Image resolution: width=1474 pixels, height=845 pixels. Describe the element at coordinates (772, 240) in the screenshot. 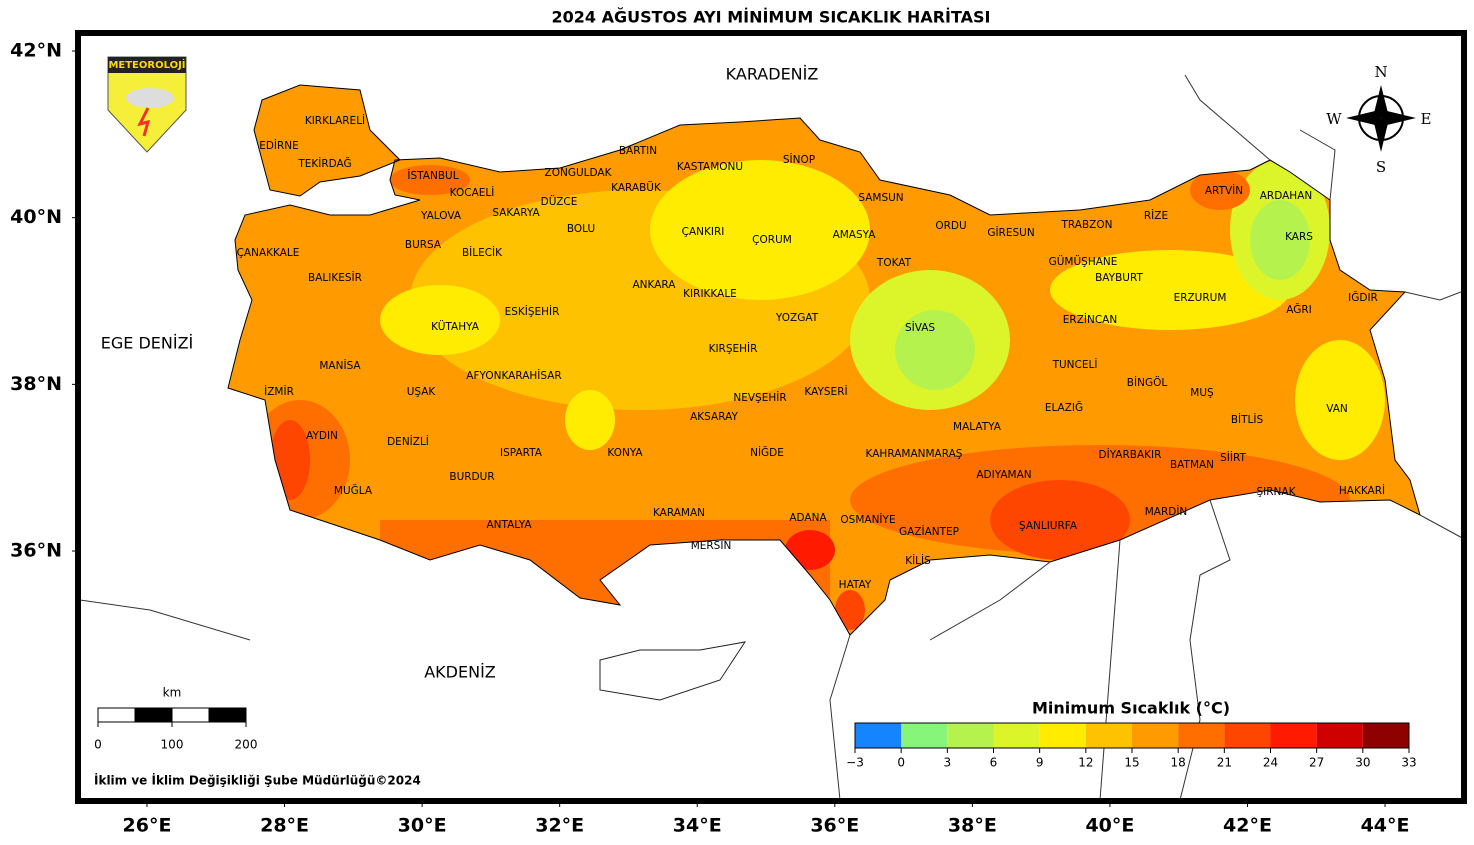

I see `province-label: ÇORUM` at that location.